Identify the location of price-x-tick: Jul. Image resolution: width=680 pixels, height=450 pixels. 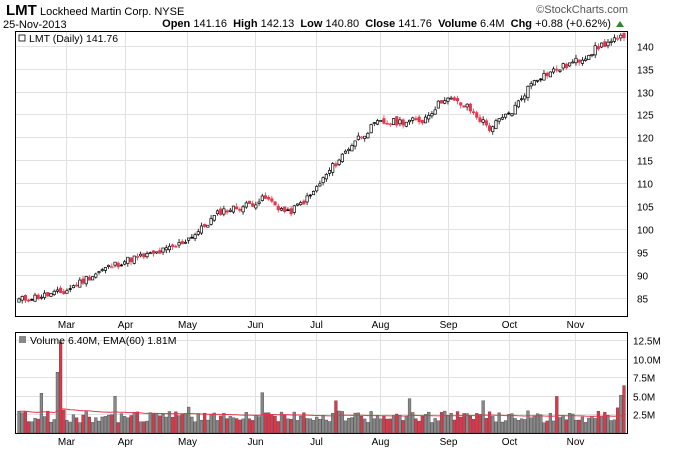
(316, 325).